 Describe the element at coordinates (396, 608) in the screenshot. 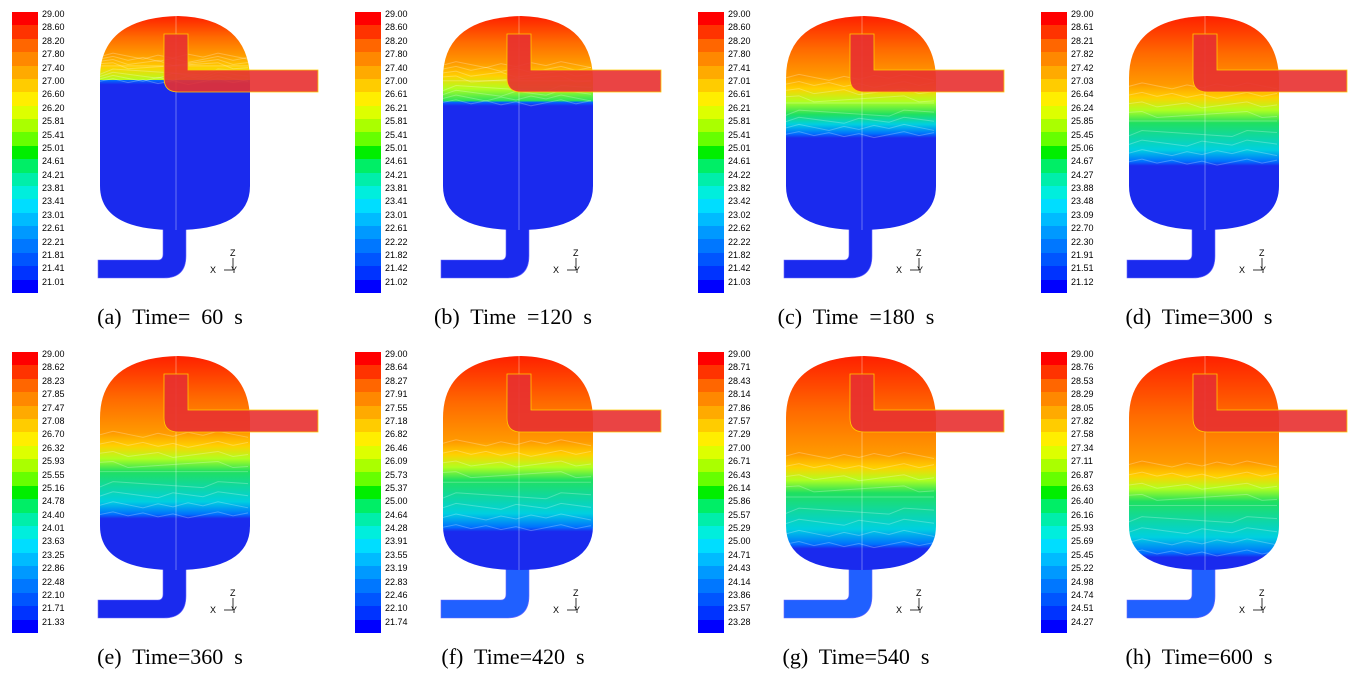

I see `color-bar-tick-label: 22.10` at that location.